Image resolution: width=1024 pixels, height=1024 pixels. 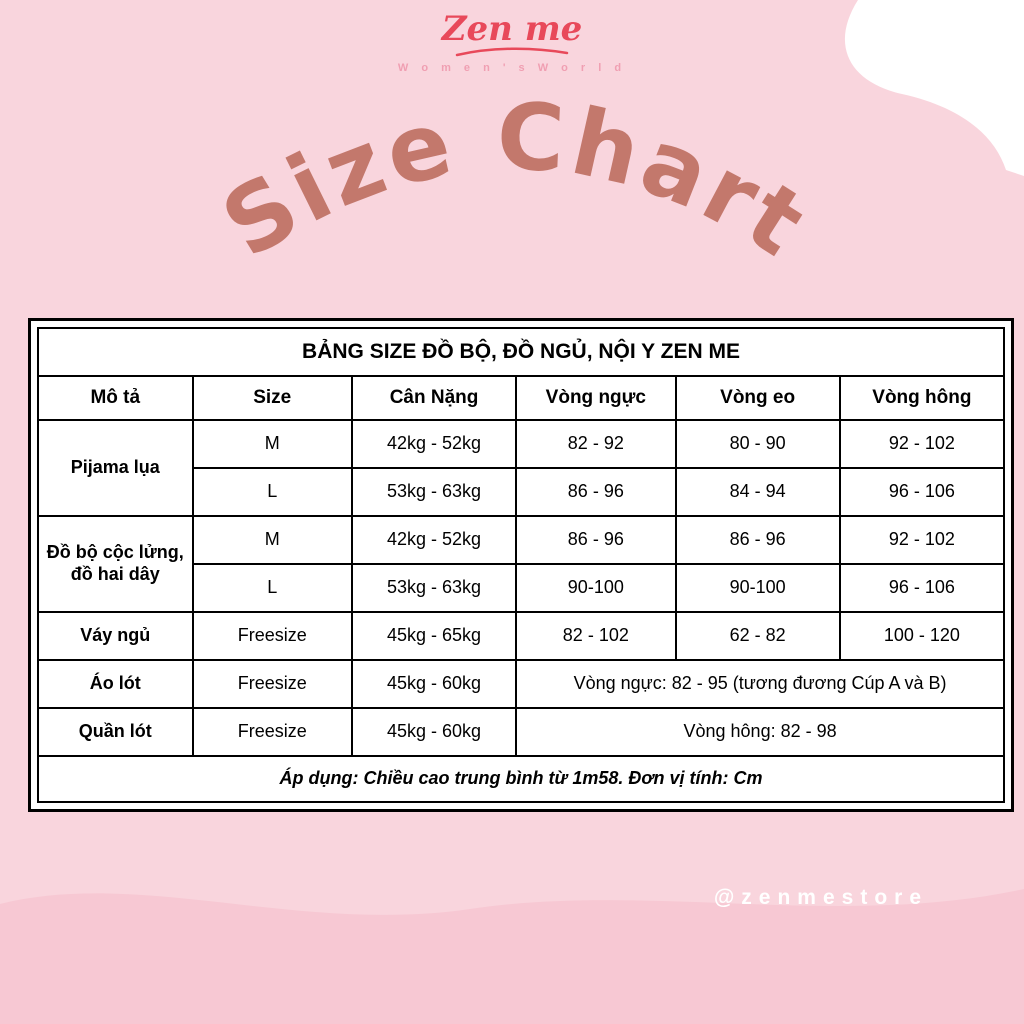 What do you see at coordinates (512, 68) in the screenshot?
I see `logo-tagline: W o m e n ' s W o r l d` at bounding box center [512, 68].